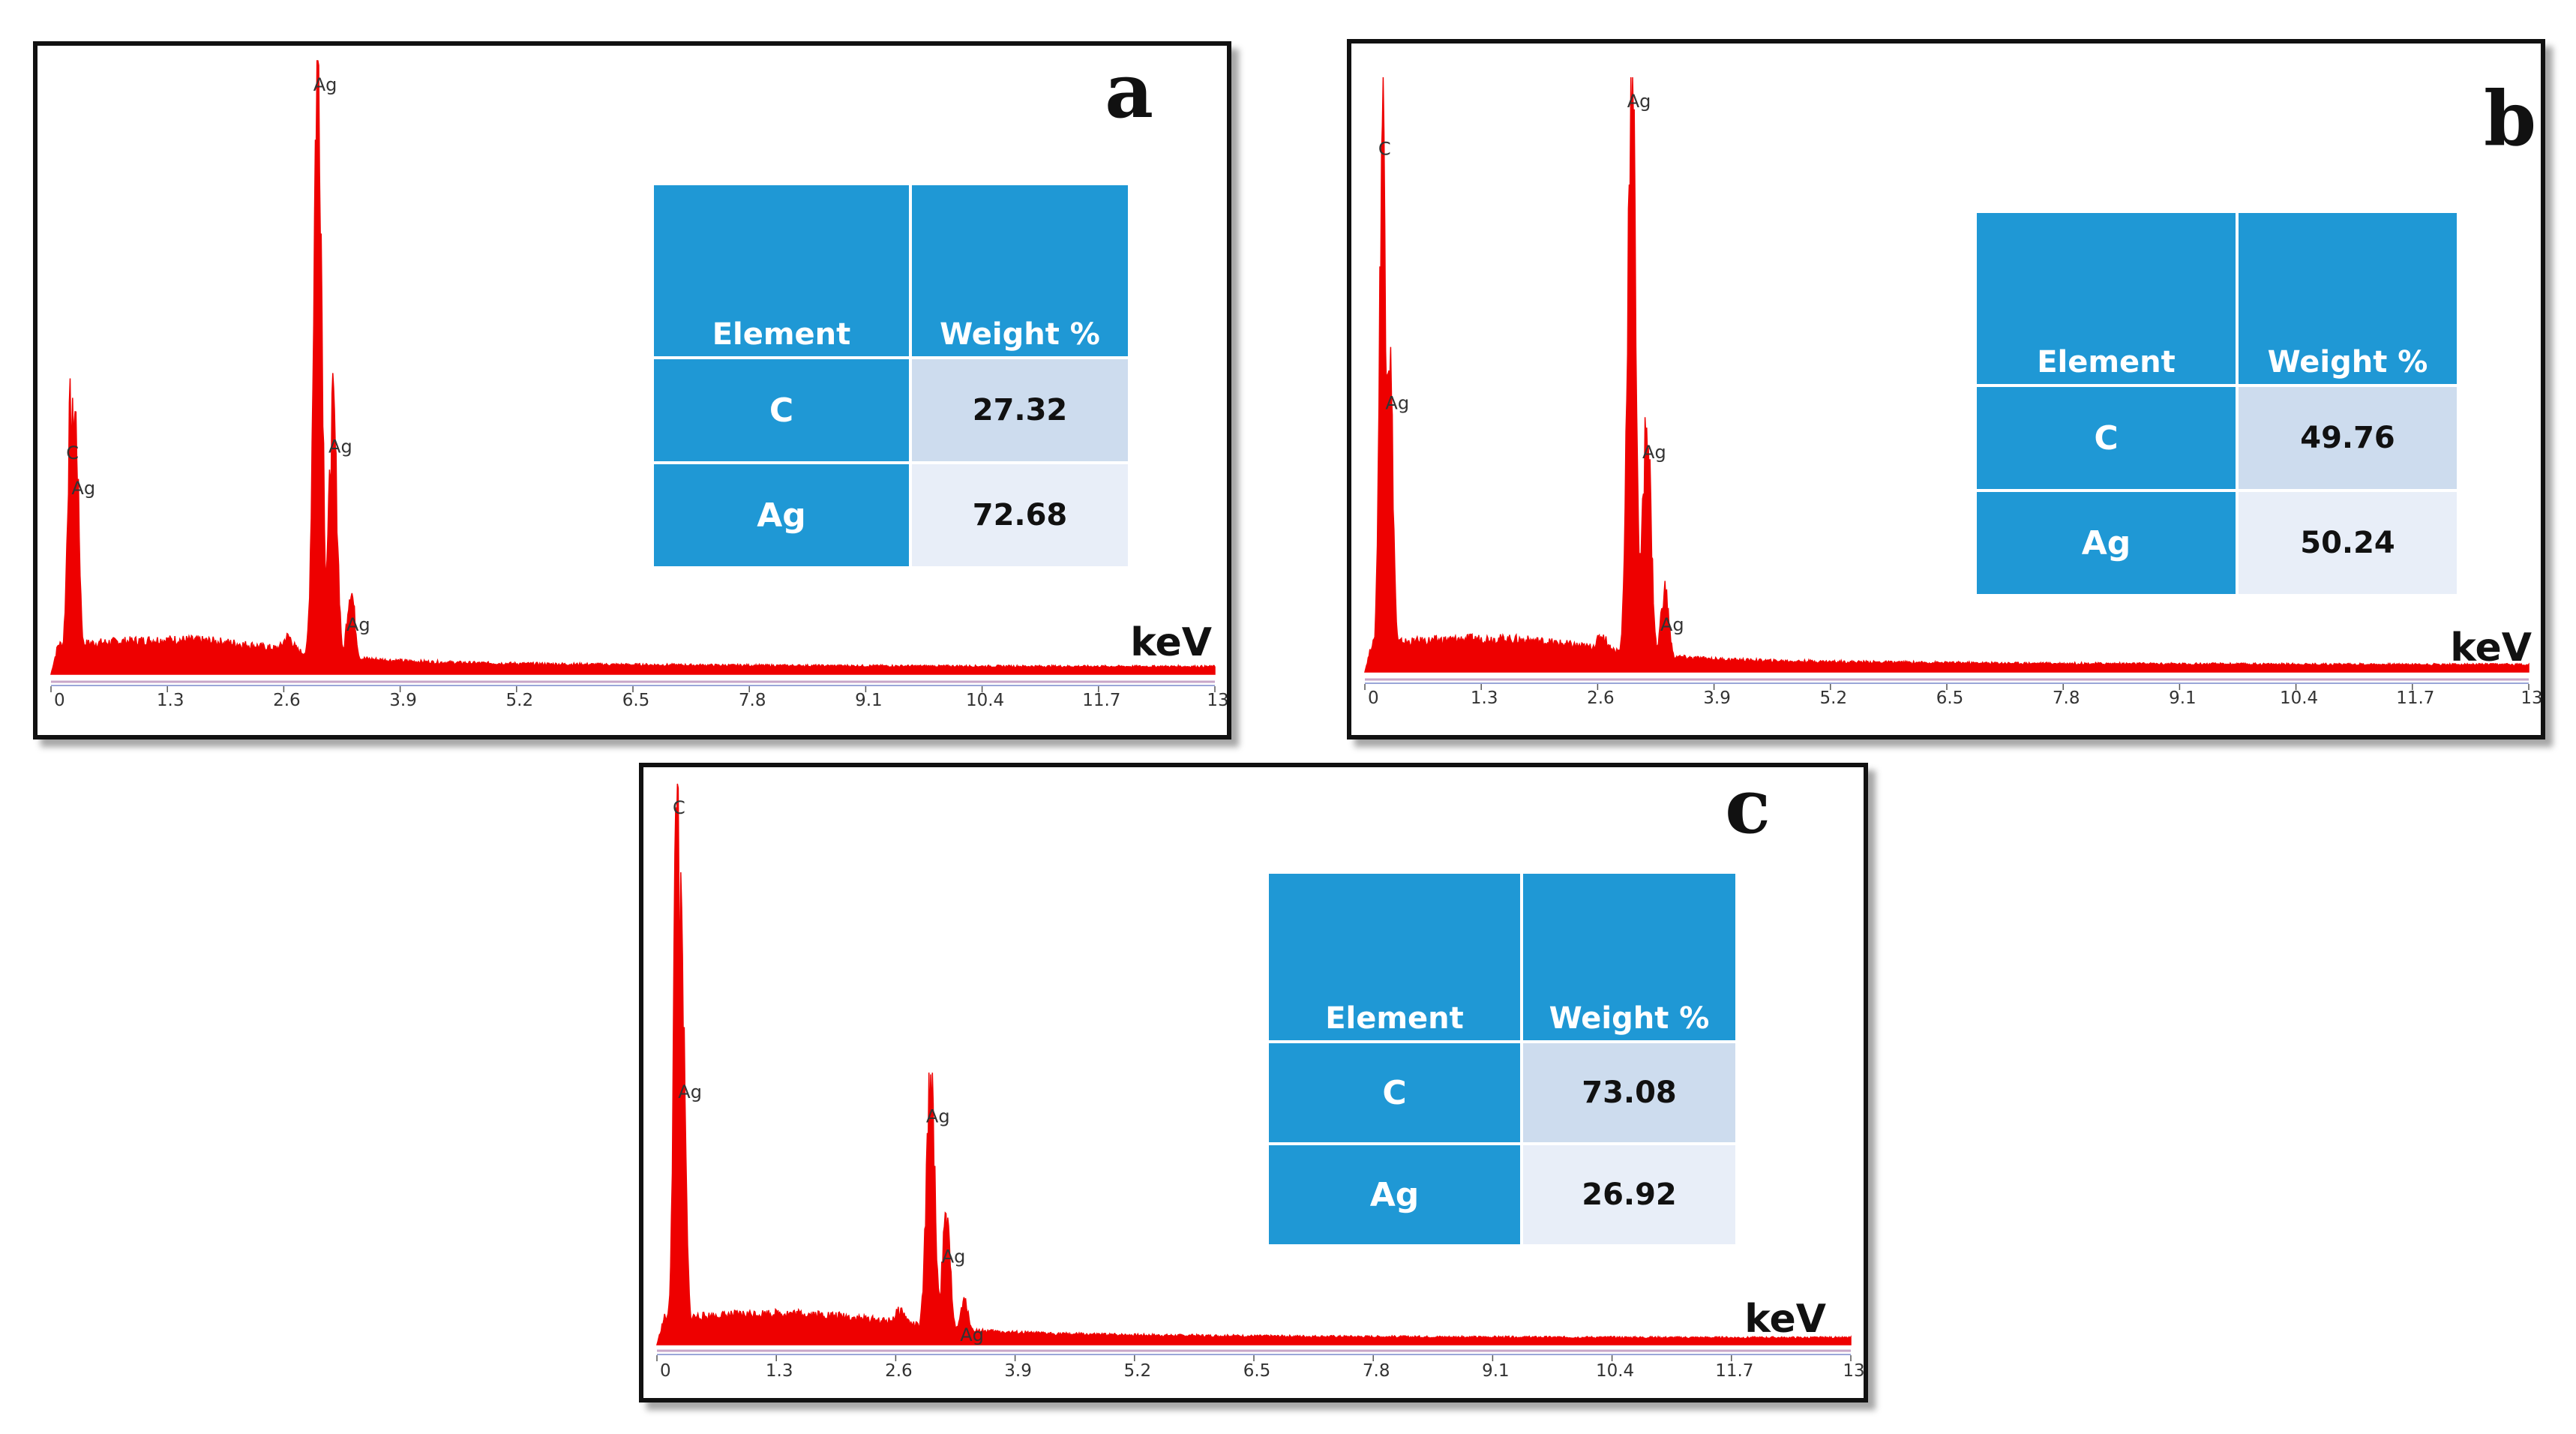  I want to click on weight-cell: 26.92, so click(1629, 1194).